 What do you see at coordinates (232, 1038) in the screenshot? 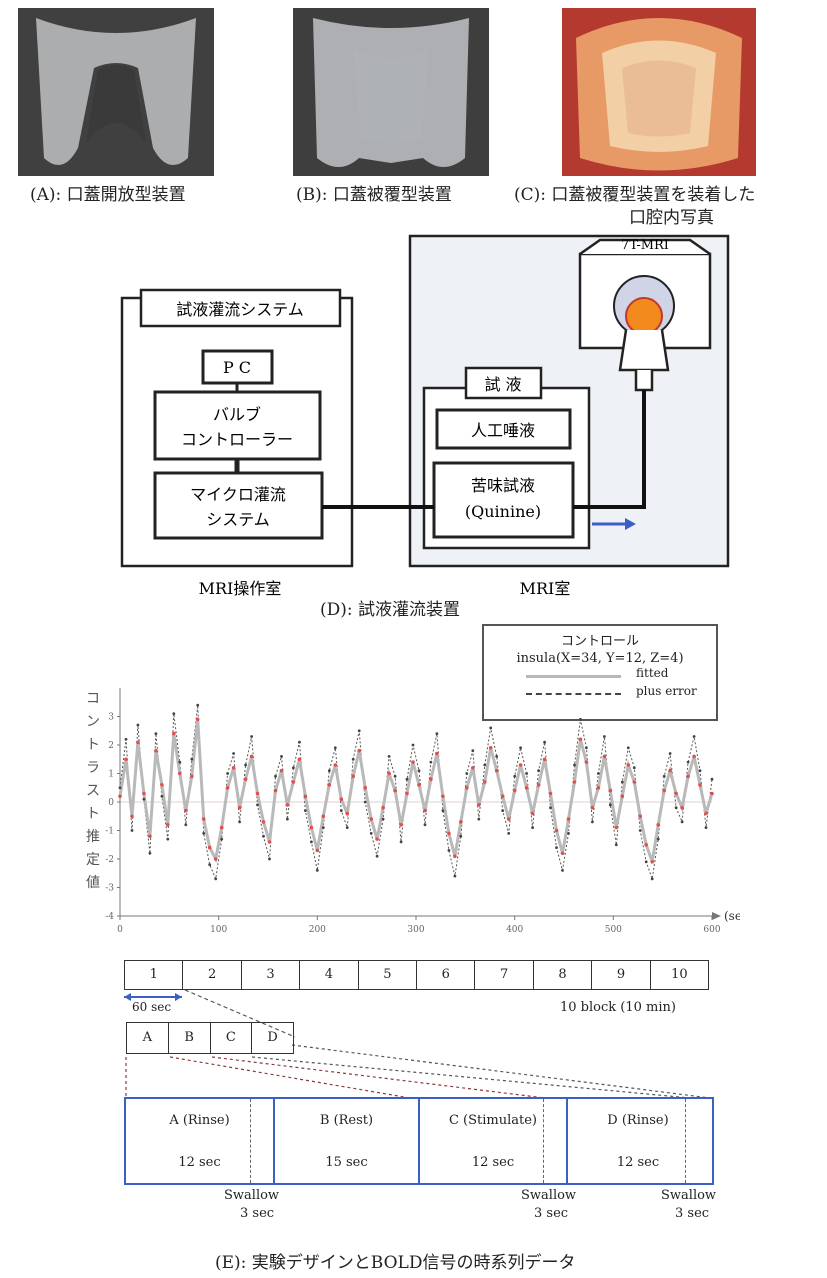
I see `sub-block-cell: C` at bounding box center [232, 1038].